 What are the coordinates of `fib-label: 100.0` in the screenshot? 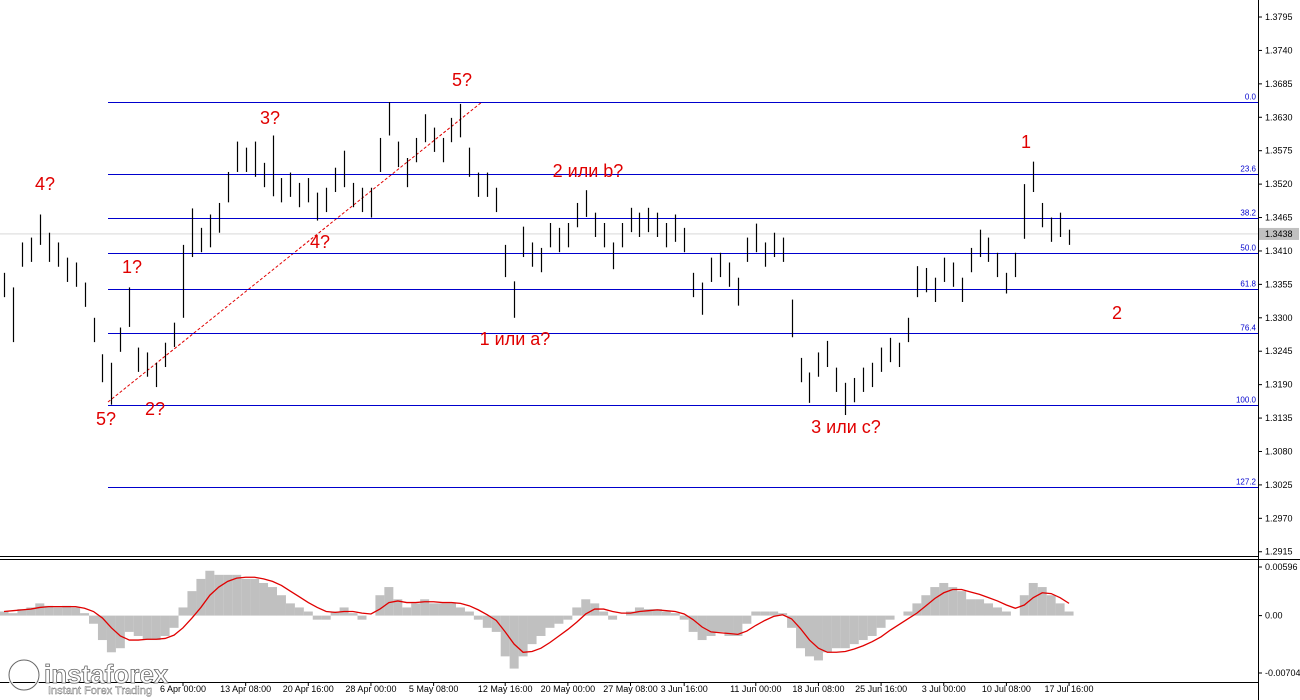 It's located at (1246, 400).